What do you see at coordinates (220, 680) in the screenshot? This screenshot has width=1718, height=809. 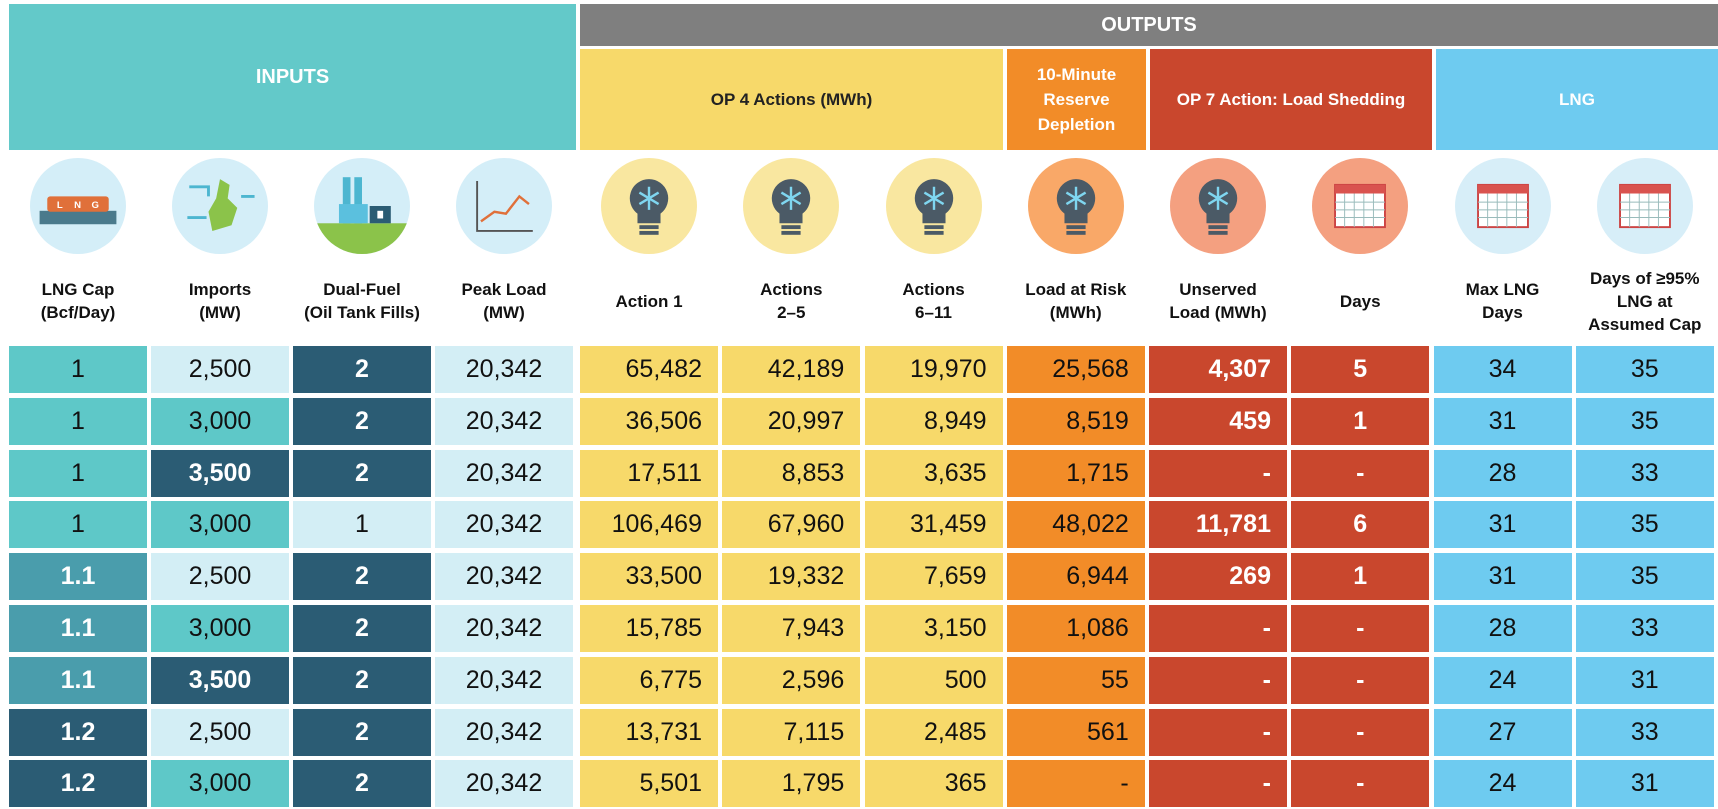 I see `table-cell: 3,500` at bounding box center [220, 680].